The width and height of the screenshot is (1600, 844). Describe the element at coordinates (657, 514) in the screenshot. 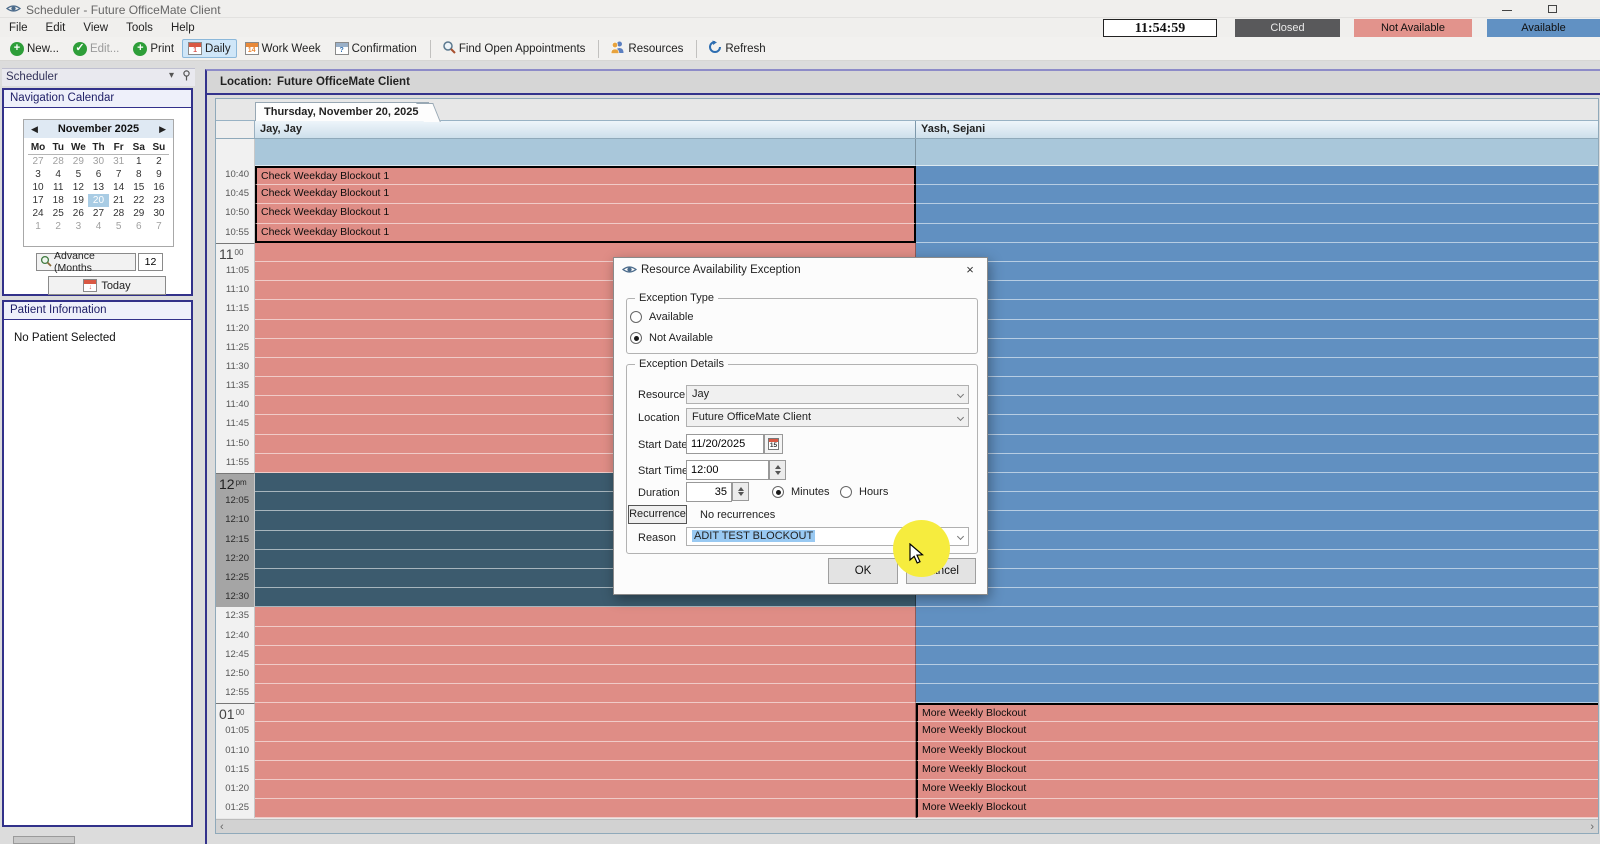

I see `recurrence-button: Recurrence` at that location.